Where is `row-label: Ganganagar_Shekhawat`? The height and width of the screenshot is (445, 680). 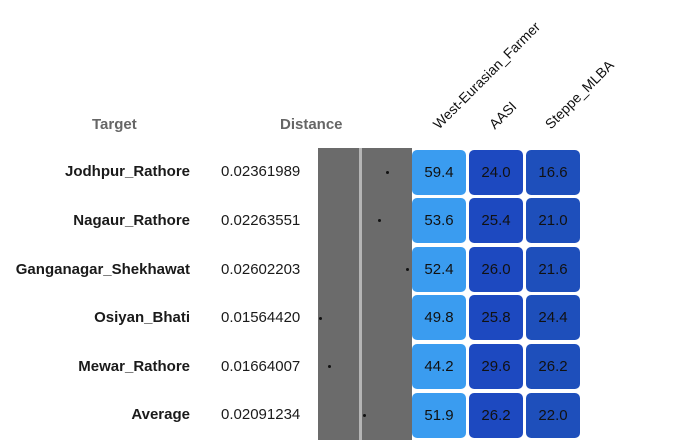
row-label: Ganganagar_Shekhawat is located at coordinates (102, 269).